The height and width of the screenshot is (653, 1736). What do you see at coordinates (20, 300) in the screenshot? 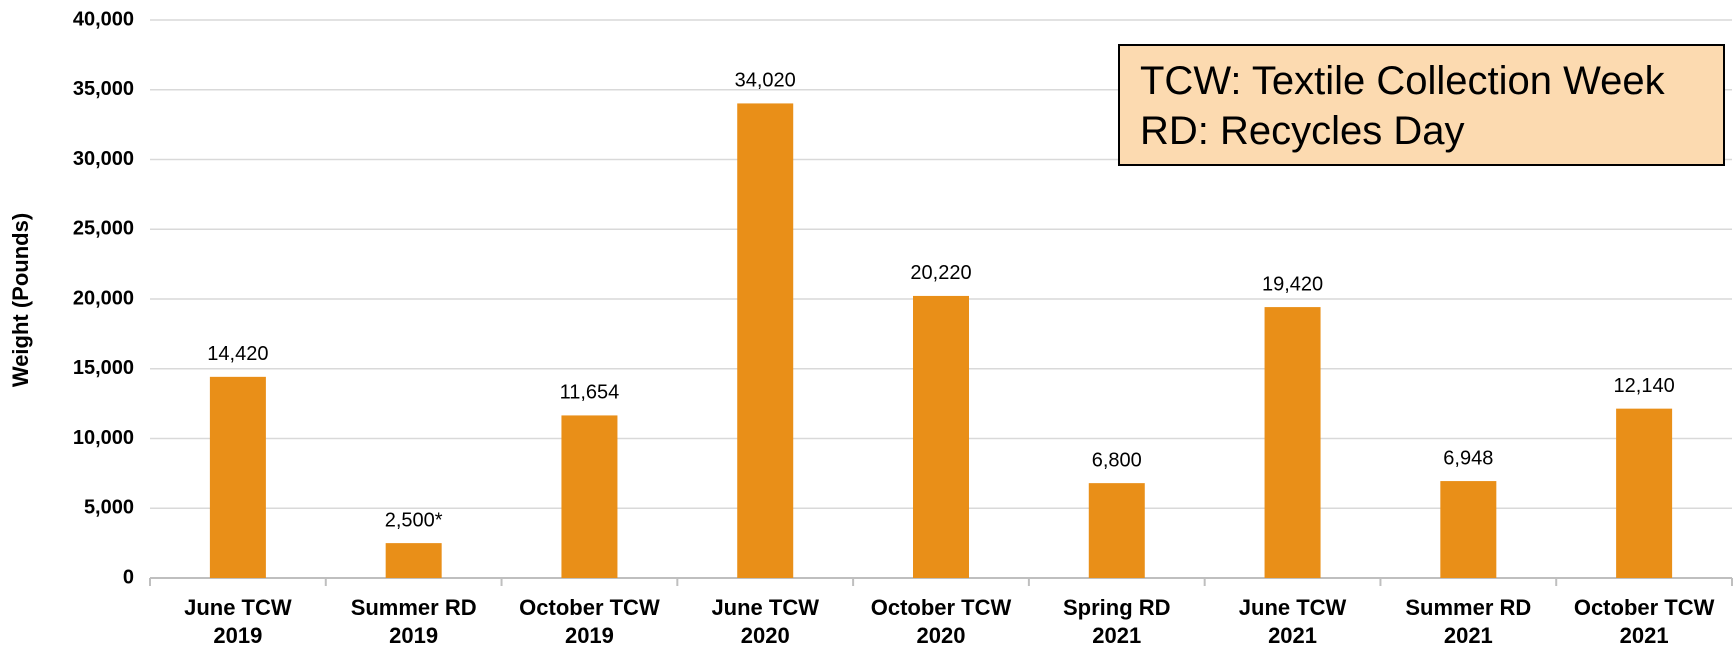
I see `y-axis-label: Weight (Pounds)` at bounding box center [20, 300].